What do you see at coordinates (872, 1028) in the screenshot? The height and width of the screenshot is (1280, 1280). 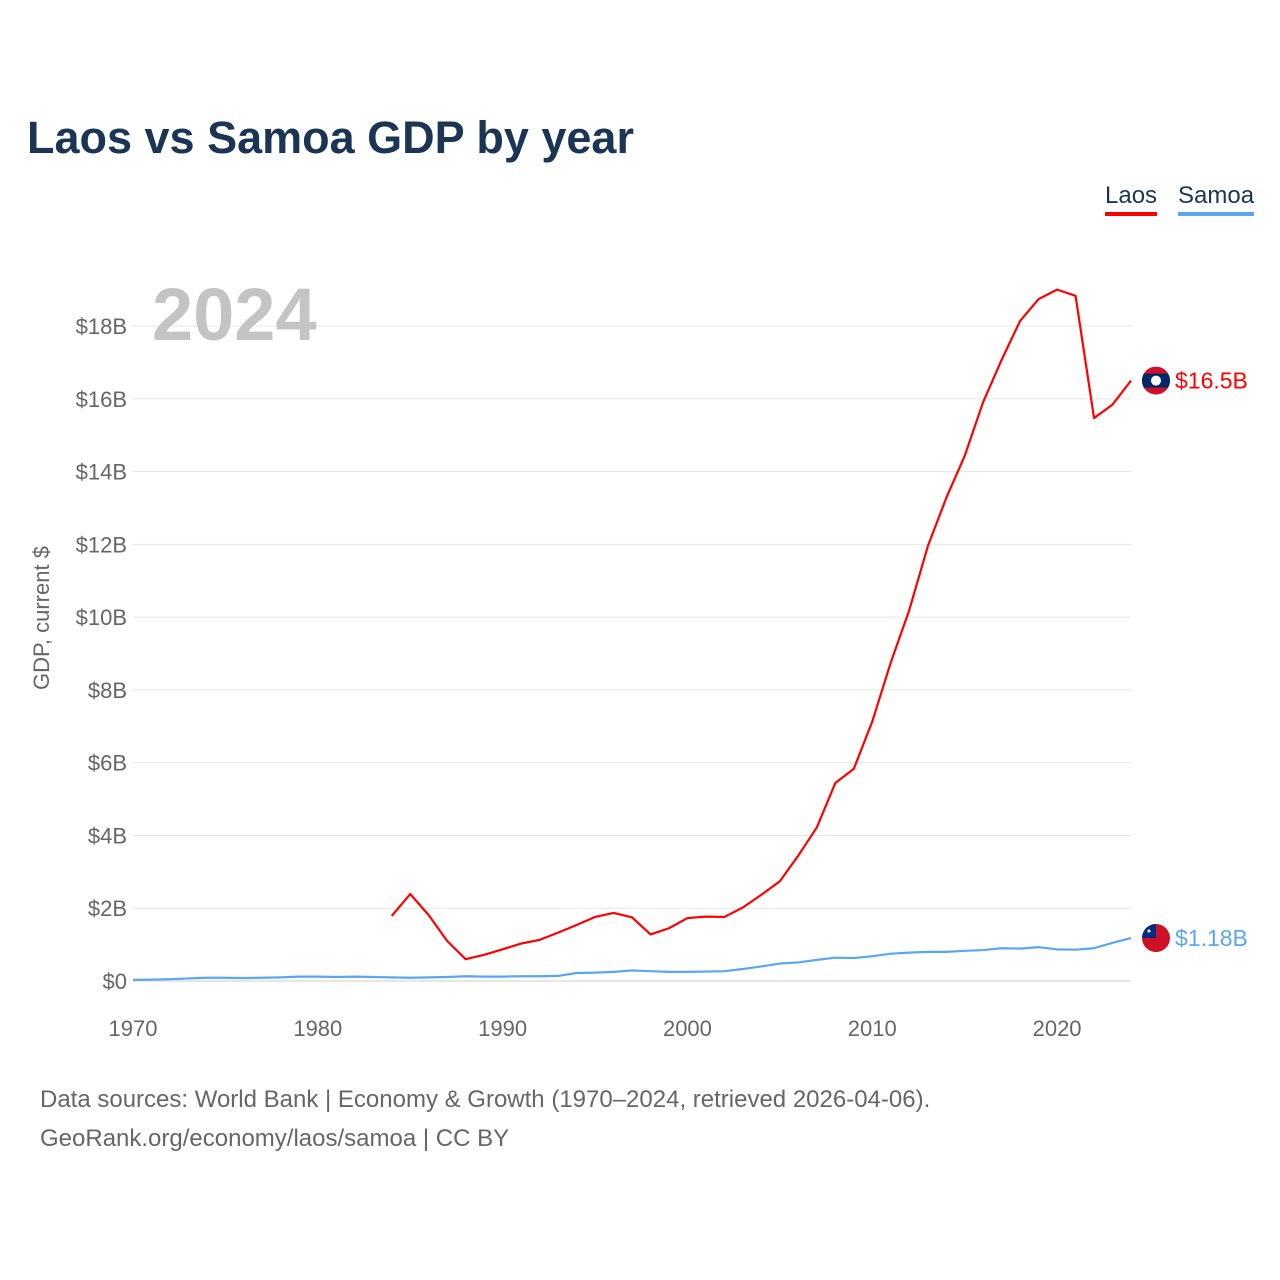 I see `x-tick-label: 2010` at bounding box center [872, 1028].